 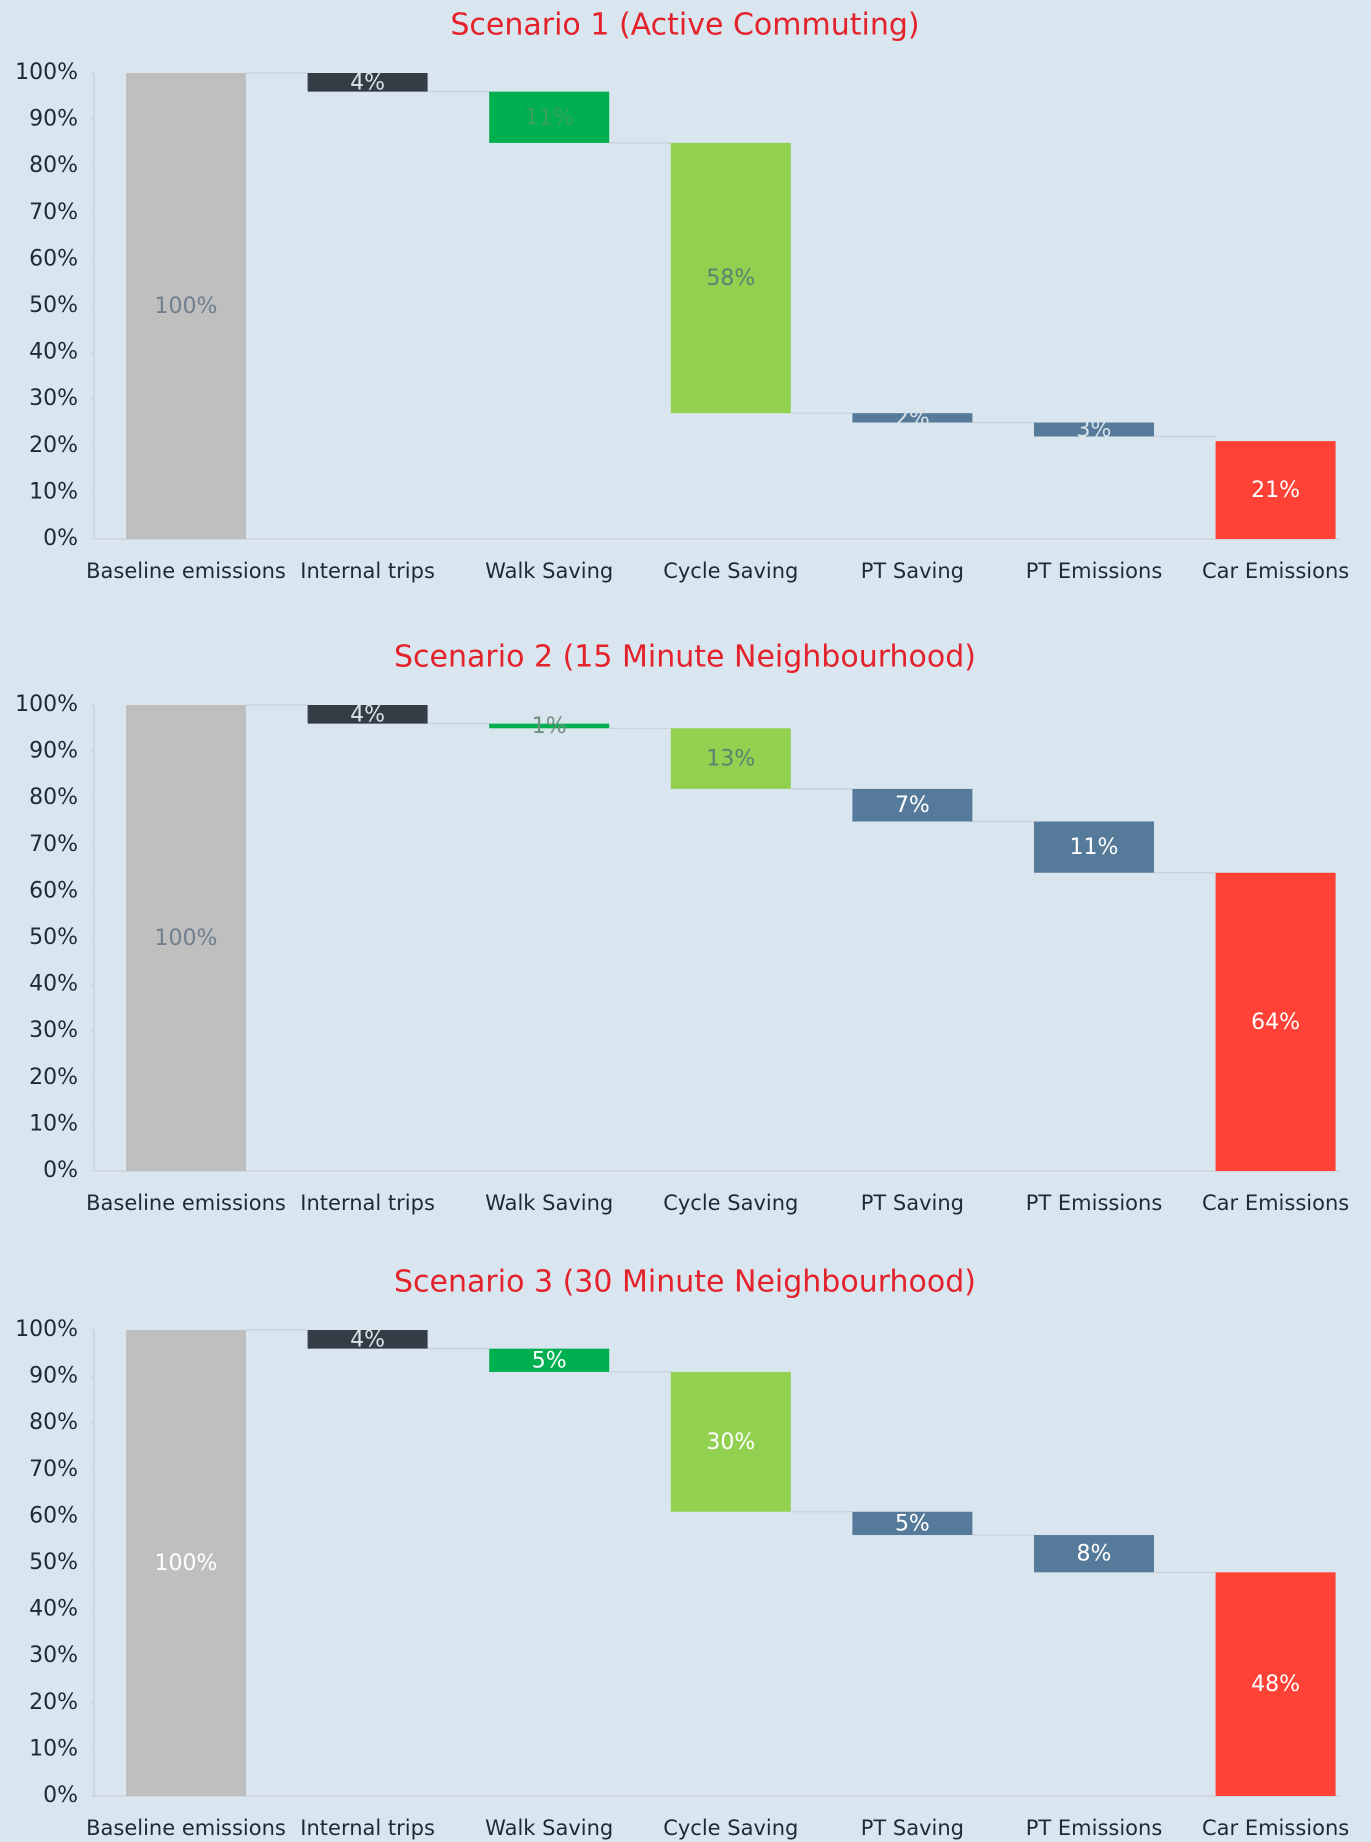 What do you see at coordinates (685, 1282) in the screenshot?
I see `chart-title: Scenario 3 (30 Minute Neighbourhood)` at bounding box center [685, 1282].